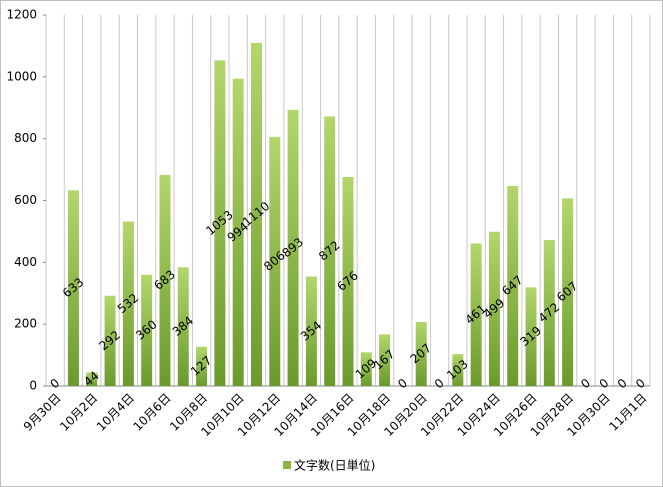 The image size is (663, 487). Describe the element at coordinates (25, 138) in the screenshot. I see `y-tick-label: 800` at that location.